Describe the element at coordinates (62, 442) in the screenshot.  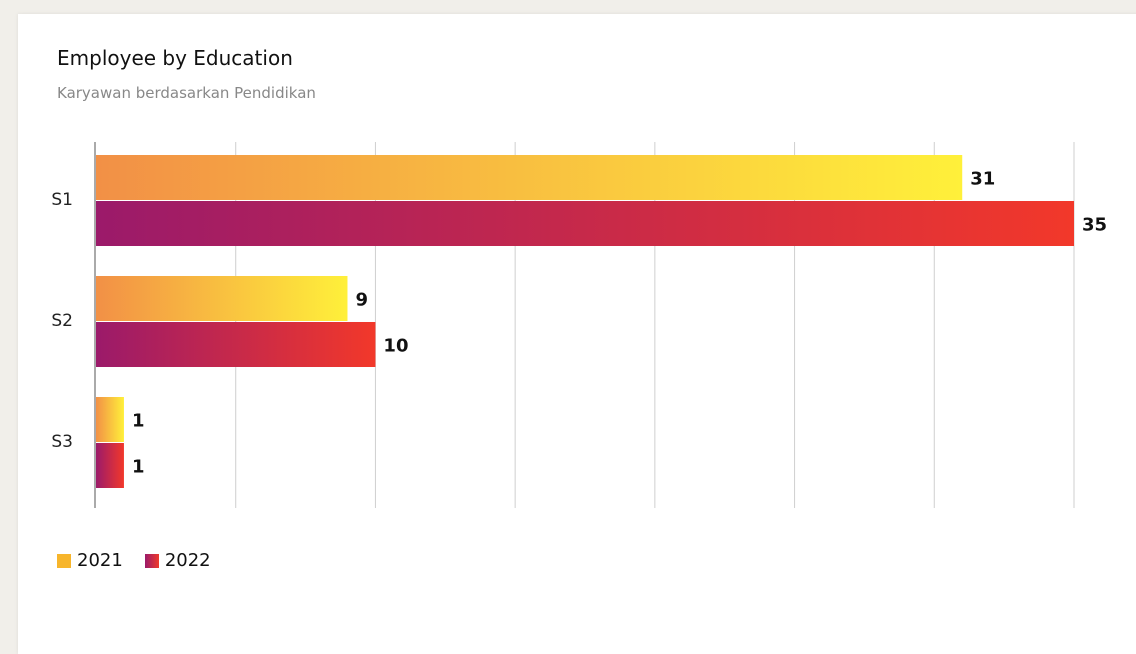
I see `category-label-s3: S3` at that location.